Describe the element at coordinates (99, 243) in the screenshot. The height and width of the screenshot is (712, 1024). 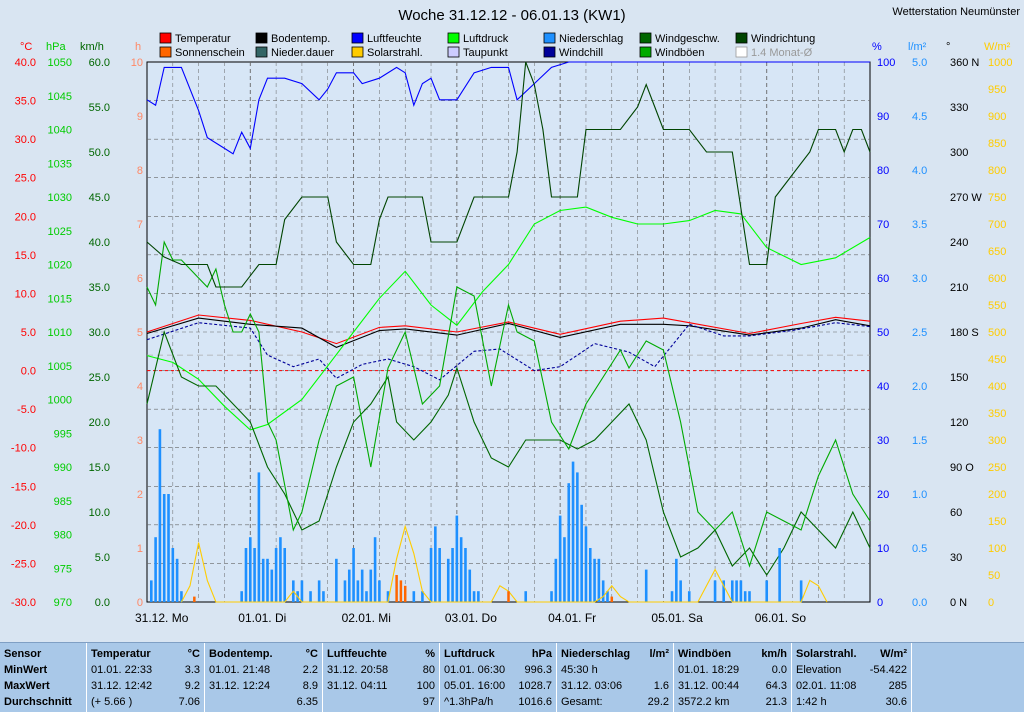
I see `kmh-axis-tick: 40.0` at that location.